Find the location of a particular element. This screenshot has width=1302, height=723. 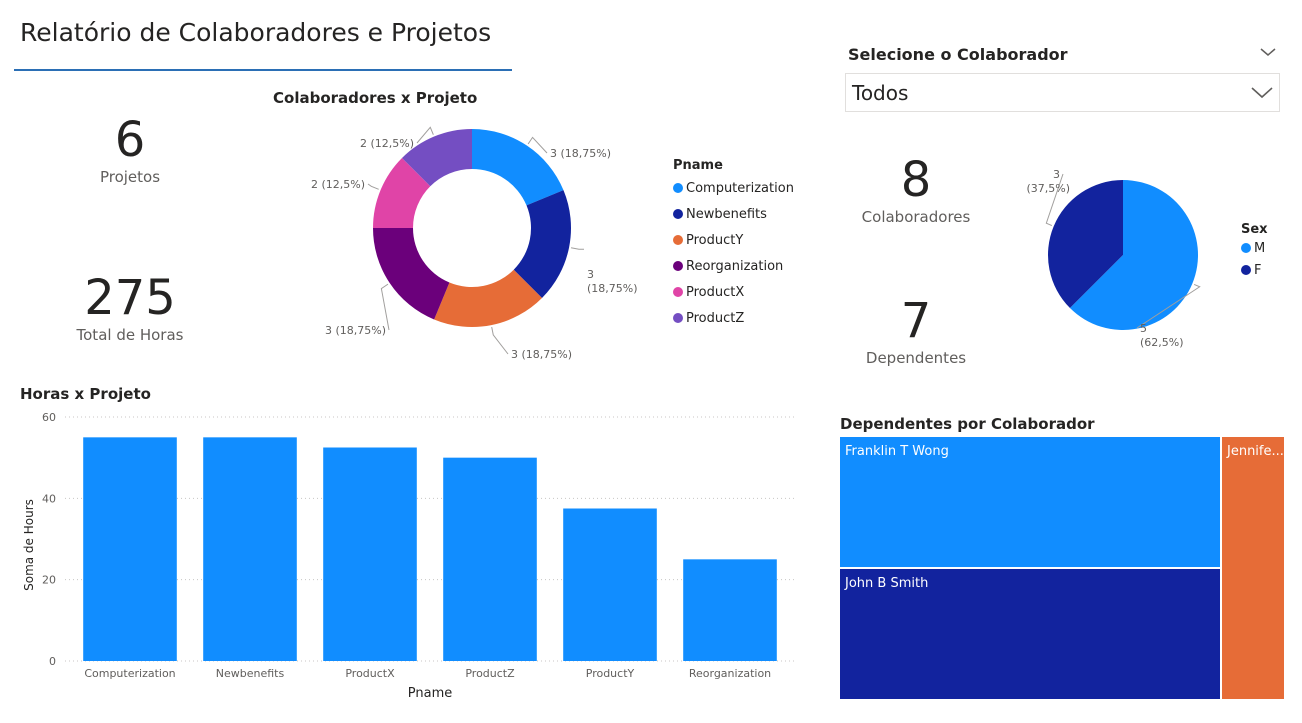

projects-card: 6 Projetos is located at coordinates (130, 154).